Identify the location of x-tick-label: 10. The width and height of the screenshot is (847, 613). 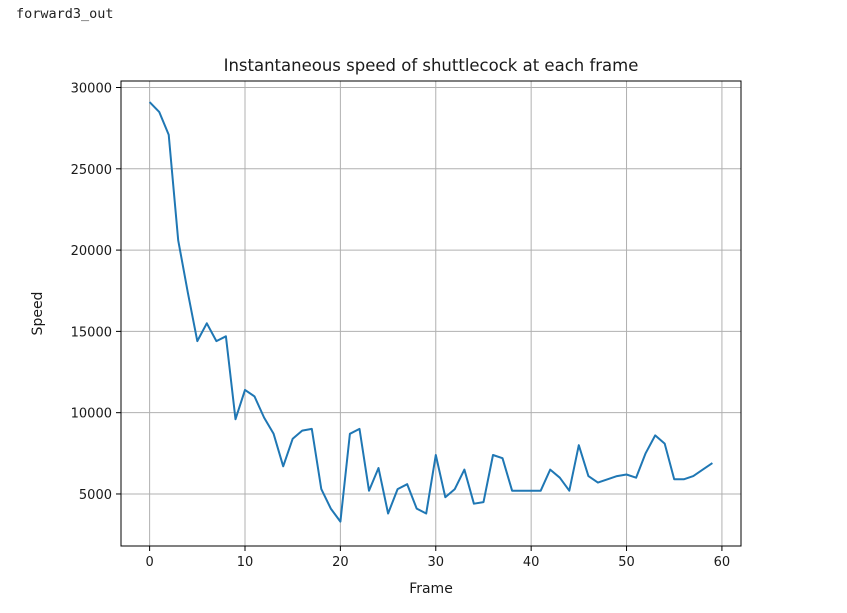
(245, 562).